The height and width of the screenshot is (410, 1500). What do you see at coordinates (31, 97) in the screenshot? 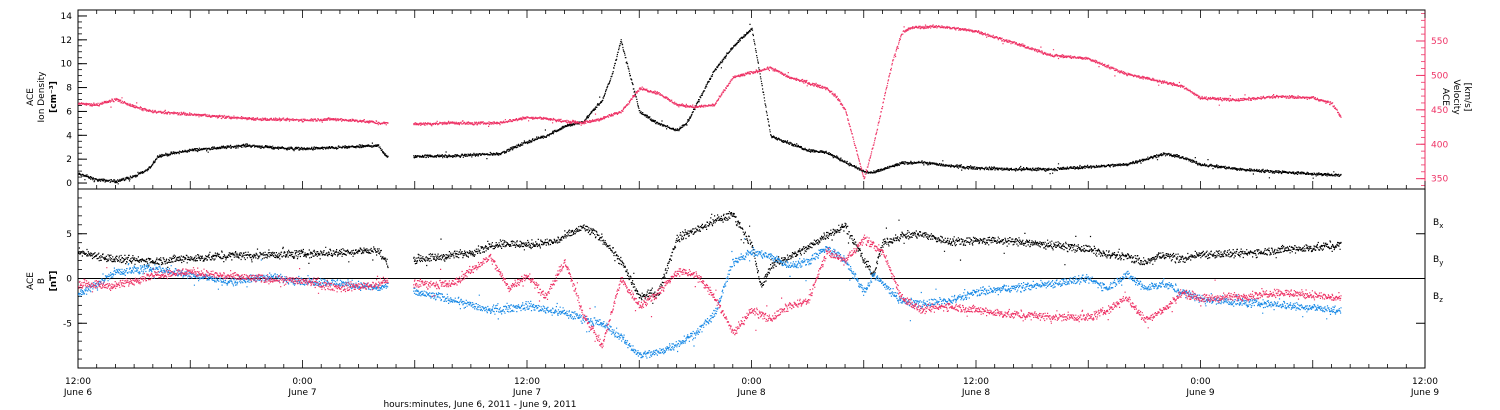
I see `top-ylabel-left-line1: ACE` at bounding box center [31, 97].